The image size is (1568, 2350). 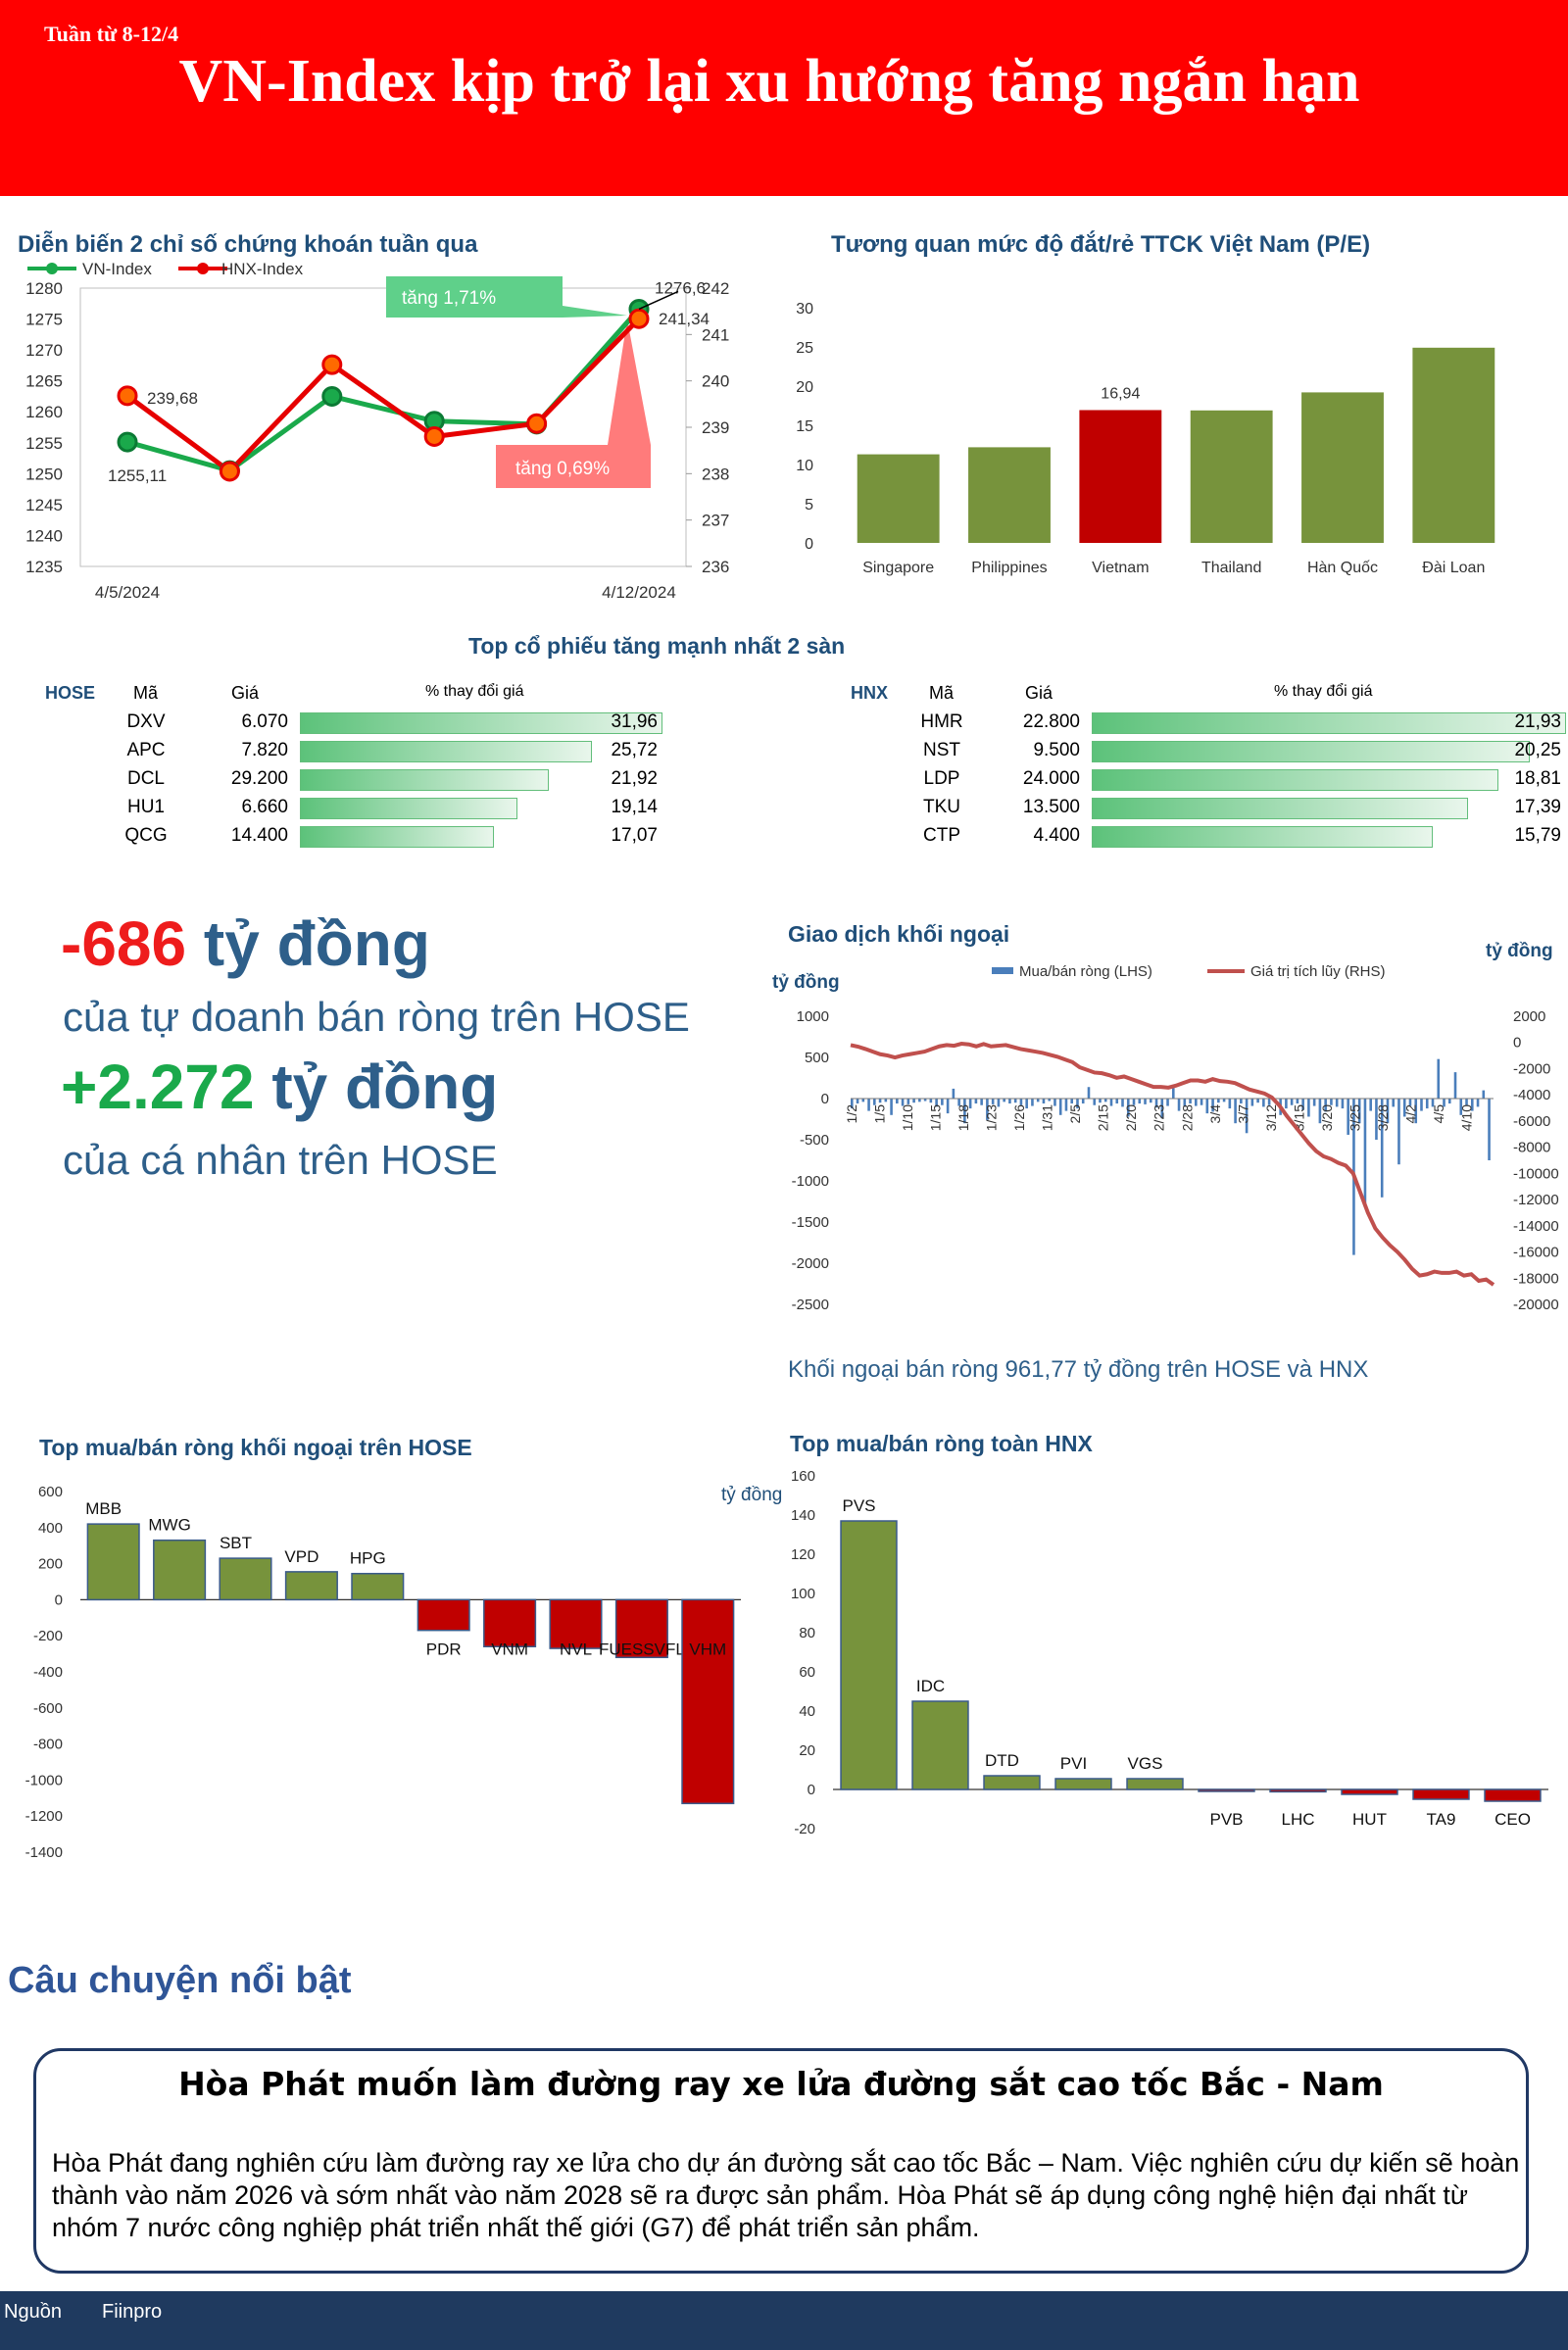 I want to click on fx-y-right-tick-label: -2000, so click(x=1531, y=1068).